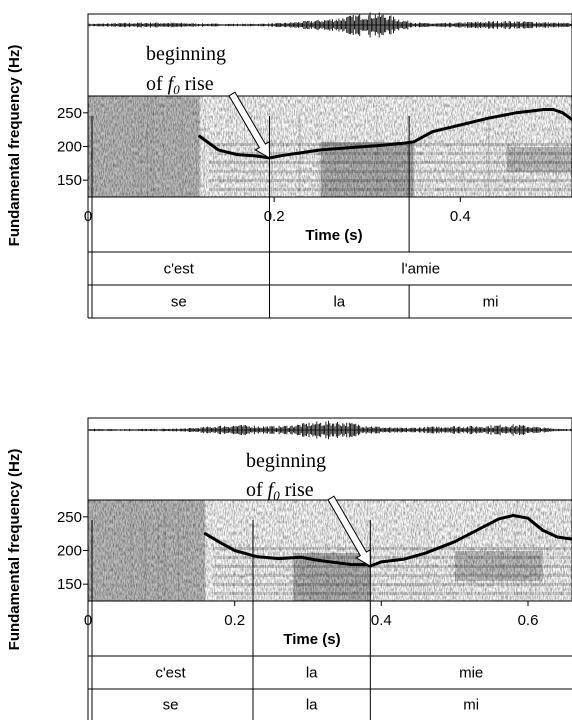 The height and width of the screenshot is (720, 572). What do you see at coordinates (471, 673) in the screenshot?
I see `tier-interval-label: mie` at bounding box center [471, 673].